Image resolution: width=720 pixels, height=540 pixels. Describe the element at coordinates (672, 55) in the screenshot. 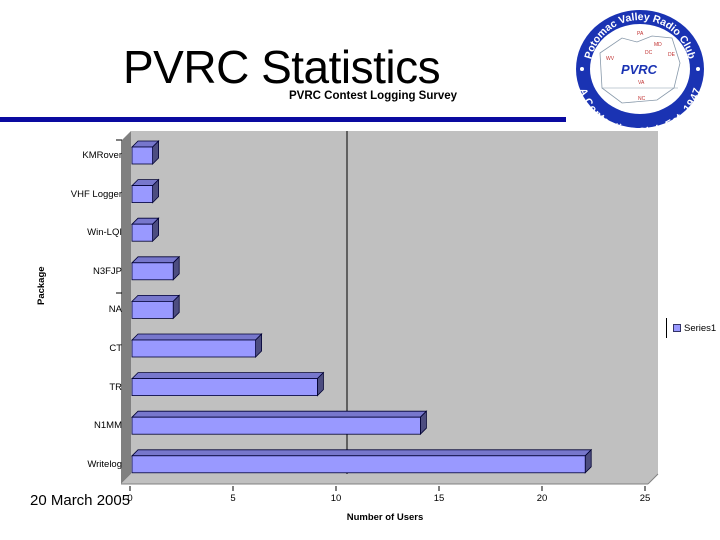

I see `svg-text: DE` at that location.